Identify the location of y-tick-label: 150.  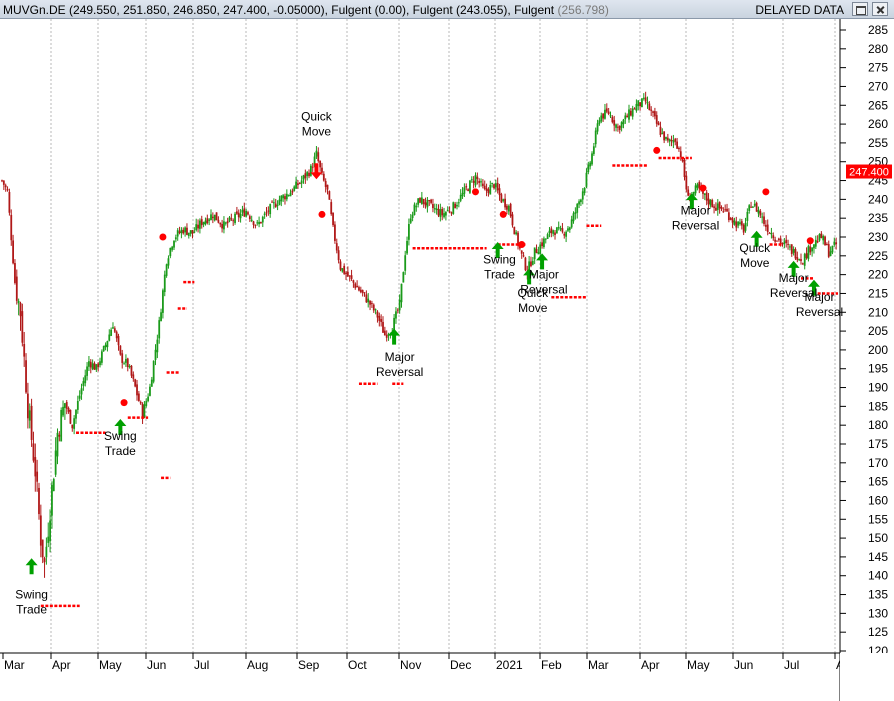
(878, 538).